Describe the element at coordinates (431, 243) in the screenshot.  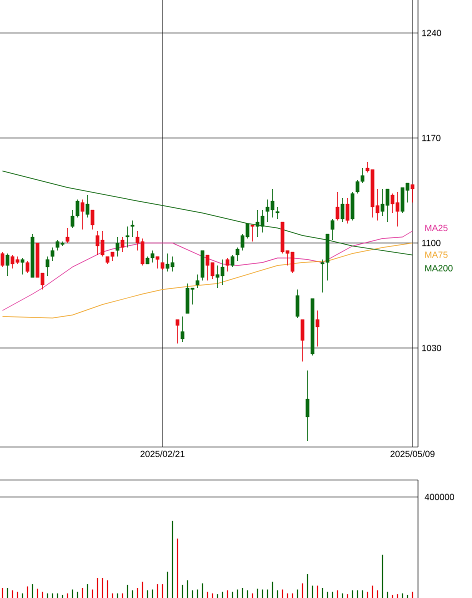
I see `y-tick-label: 1100` at that location.